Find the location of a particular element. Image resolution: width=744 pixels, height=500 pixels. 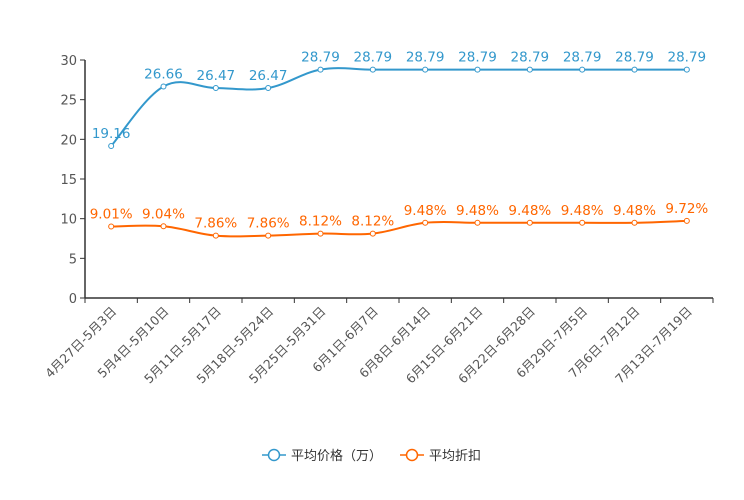

y-tick-label: 5 is located at coordinates (73, 259).